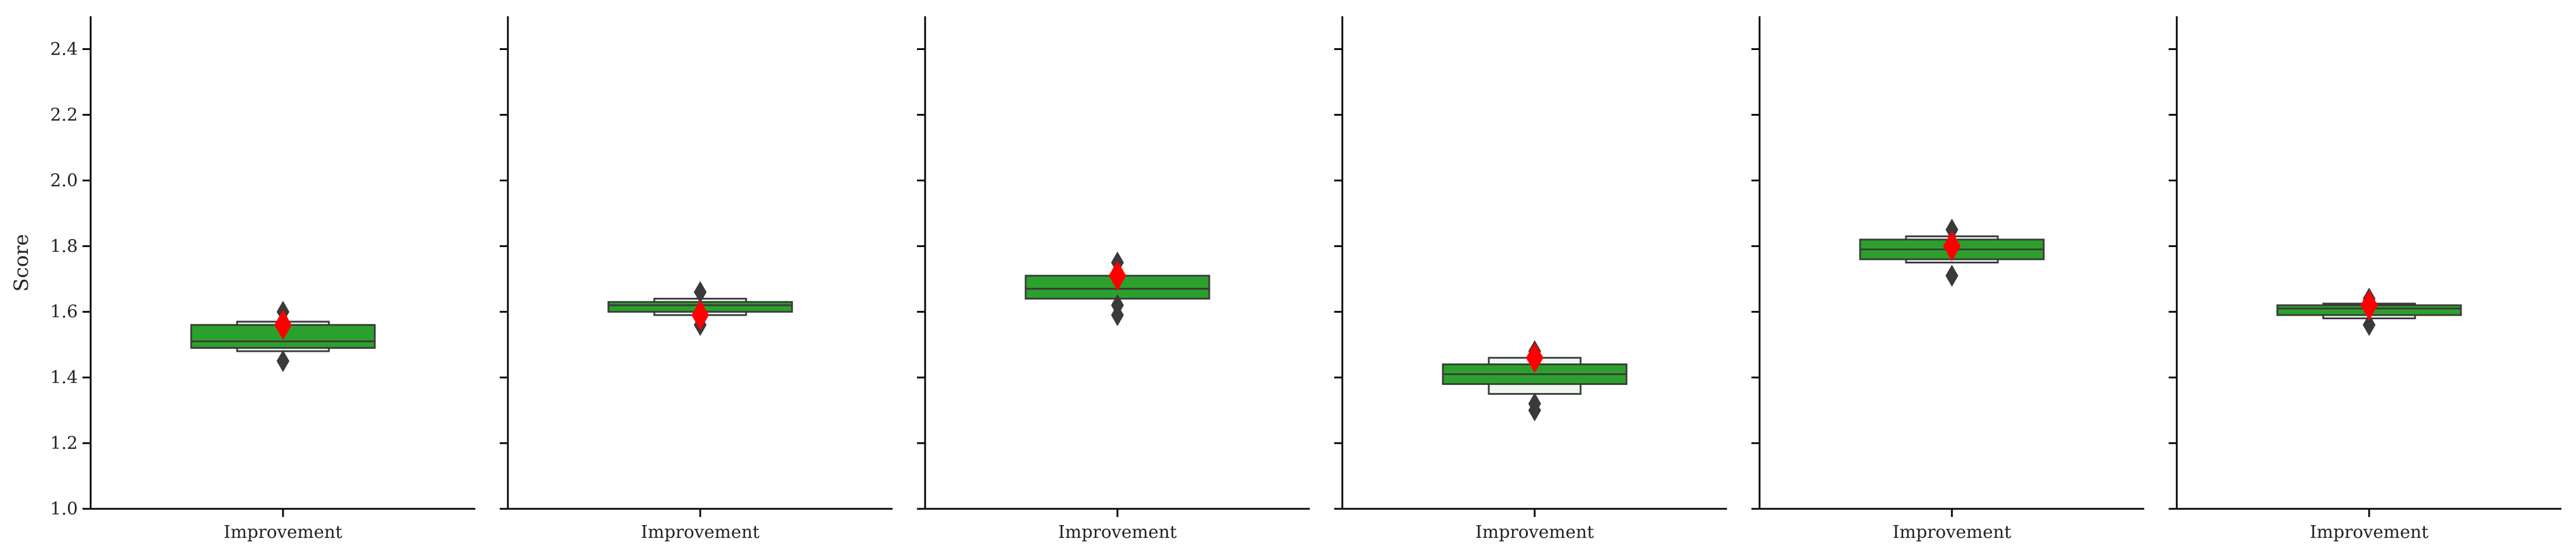 The image size is (2576, 560). What do you see at coordinates (64, 181) in the screenshot?
I see `y-tick-label: 2.0` at bounding box center [64, 181].